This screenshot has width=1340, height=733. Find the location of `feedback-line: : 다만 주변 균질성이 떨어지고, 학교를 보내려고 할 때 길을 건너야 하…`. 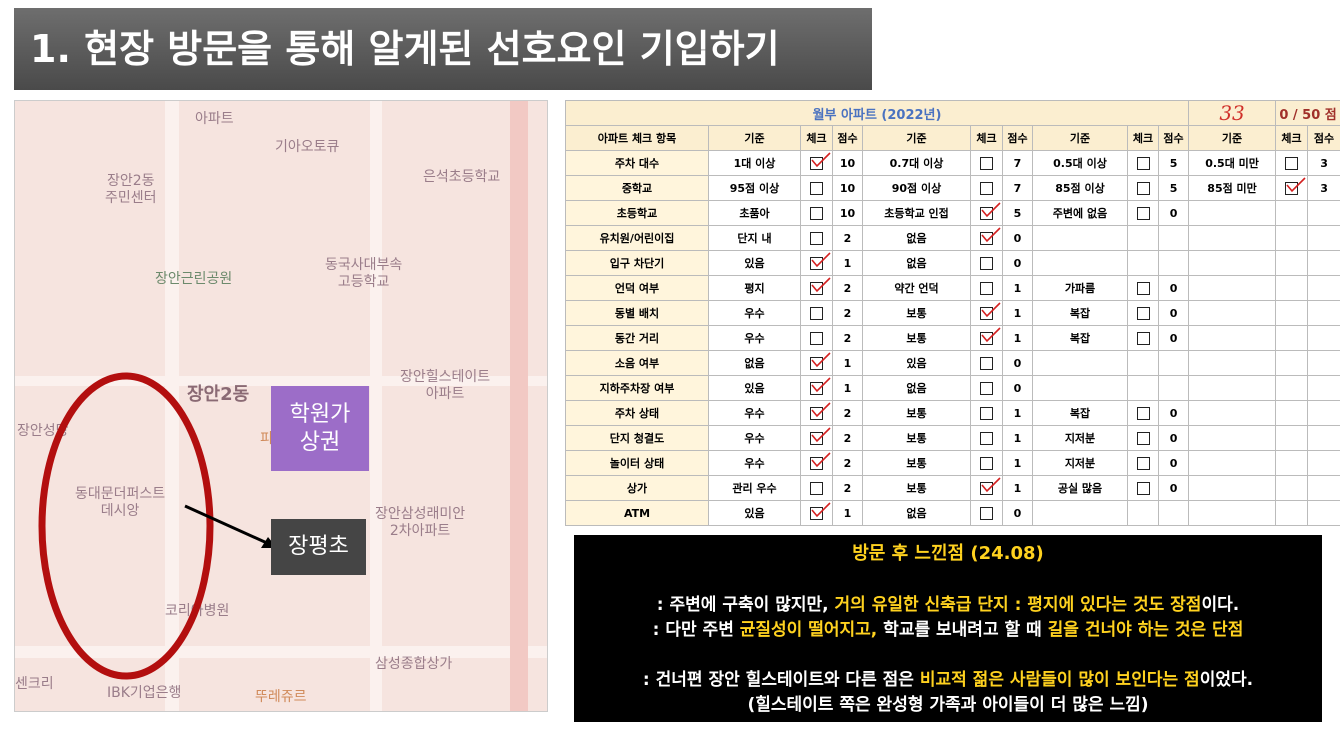

feedback-line: : 다만 주변 균질성이 떨어지고, 학교를 보내려고 할 때 길을 건너야 하… is located at coordinates (948, 630).